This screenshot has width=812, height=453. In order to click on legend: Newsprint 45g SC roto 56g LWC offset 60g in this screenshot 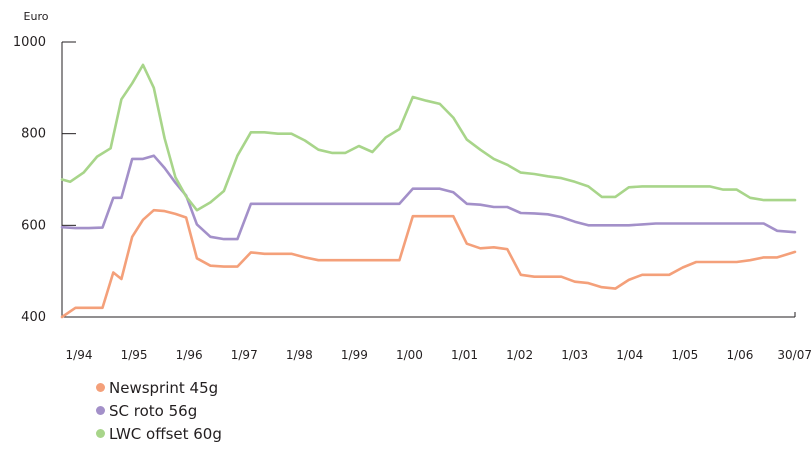, I will do `click(246, 412)`.